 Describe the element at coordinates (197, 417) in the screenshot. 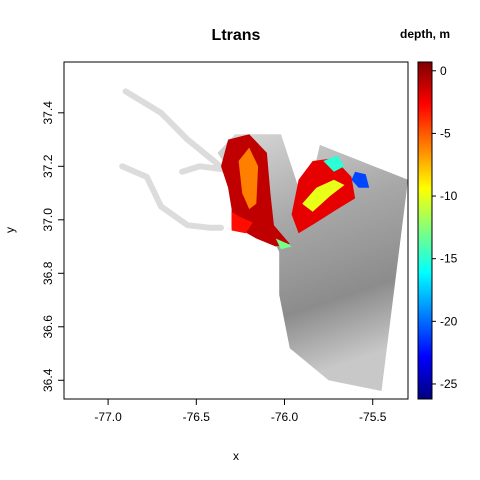

I see `x-tick-label: -76.5` at that location.